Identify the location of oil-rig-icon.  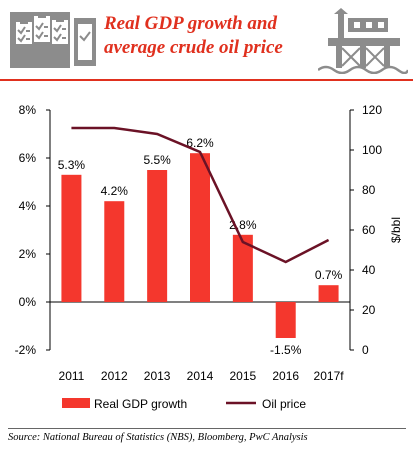
(363, 41).